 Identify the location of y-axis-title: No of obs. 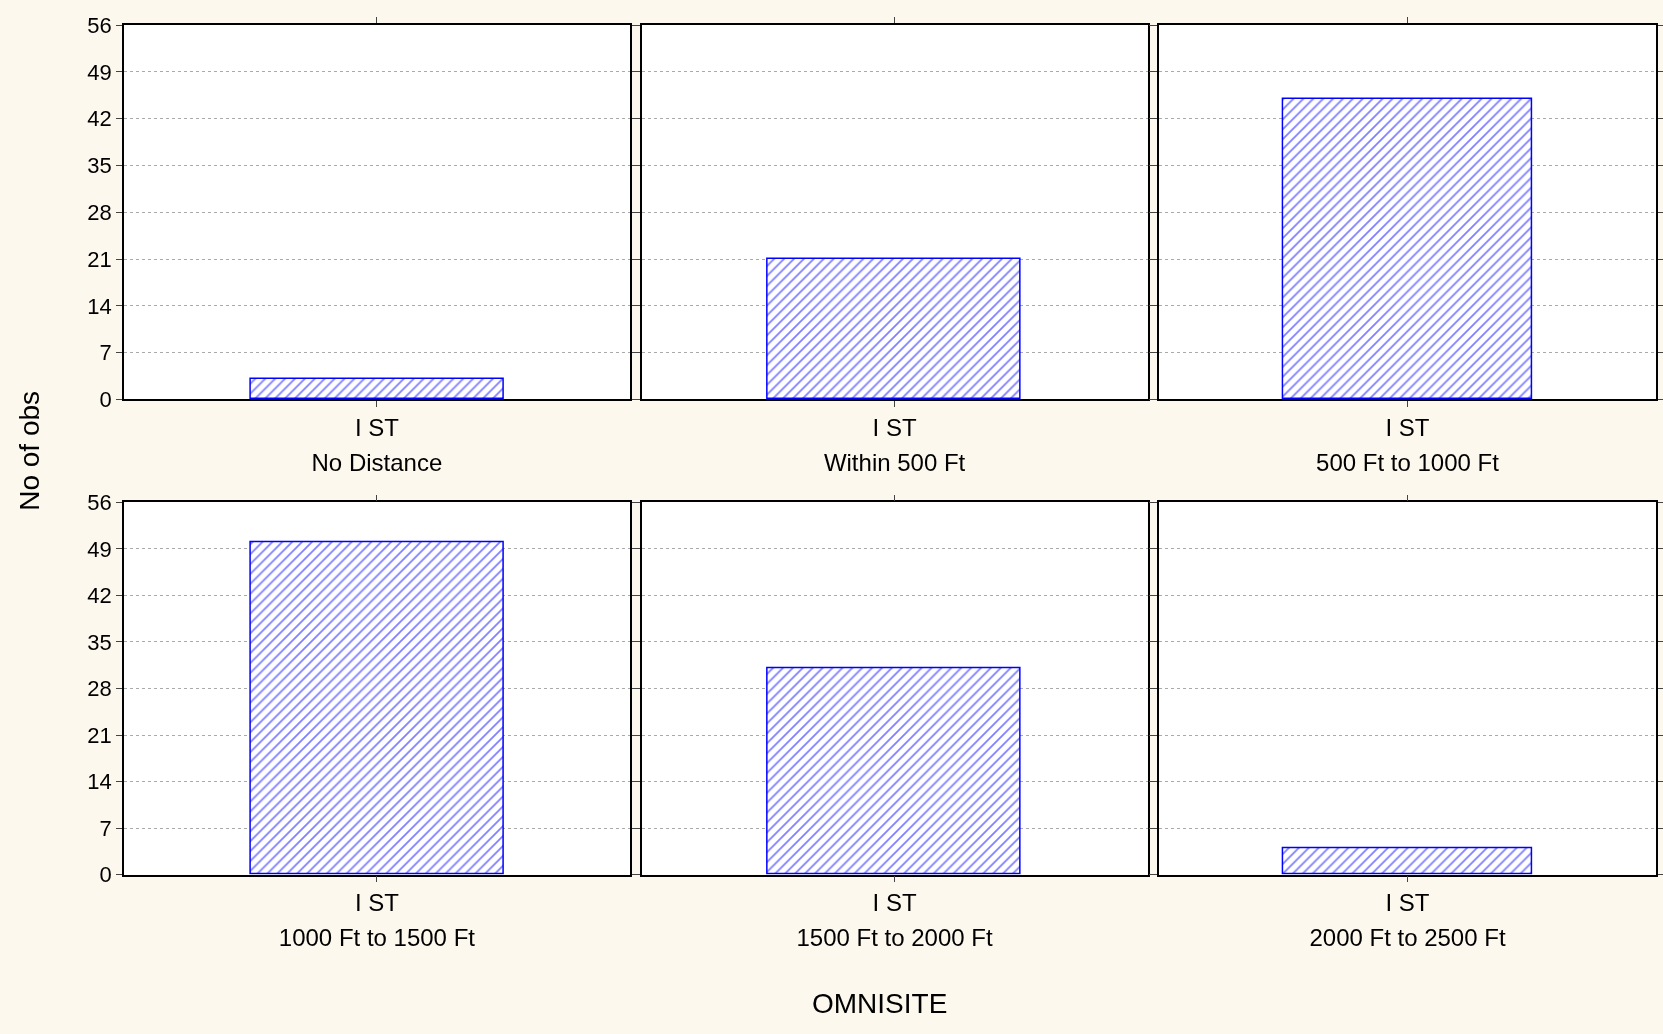
(29, 450).